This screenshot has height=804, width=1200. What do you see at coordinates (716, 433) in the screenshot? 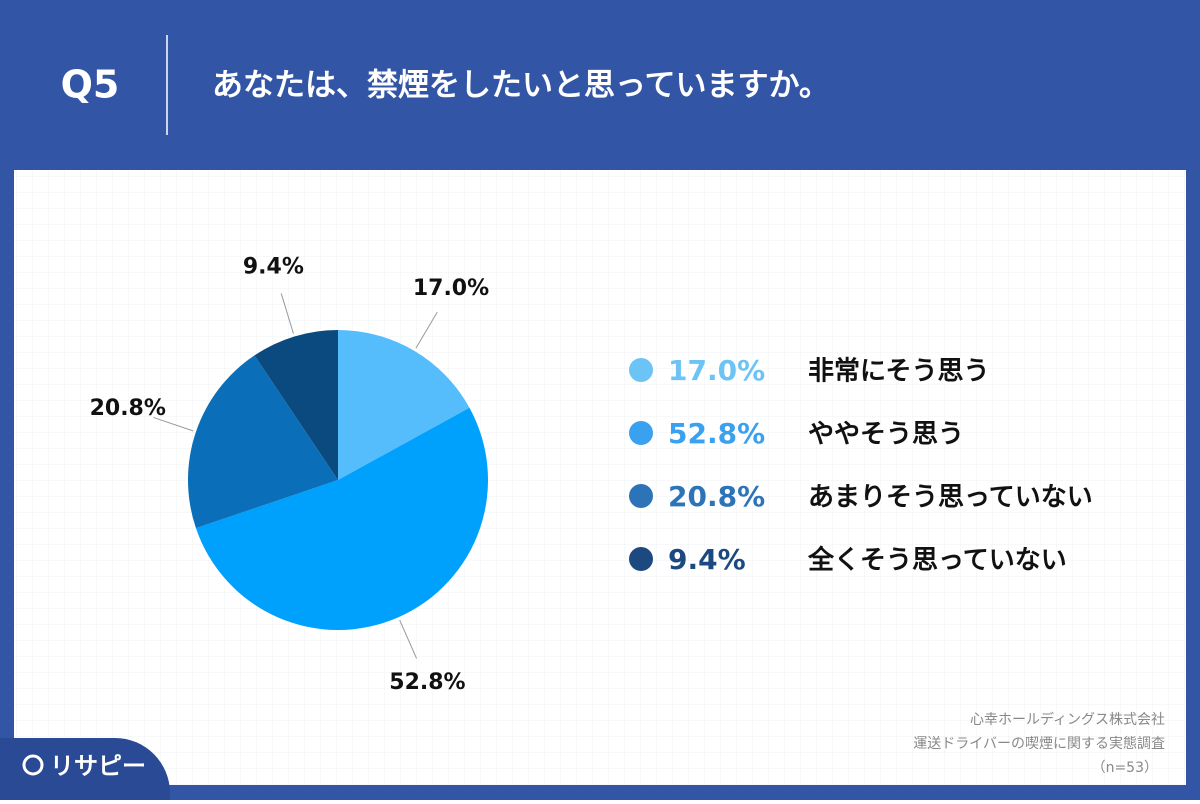
I see `legend-value: 52.8%` at bounding box center [716, 433].